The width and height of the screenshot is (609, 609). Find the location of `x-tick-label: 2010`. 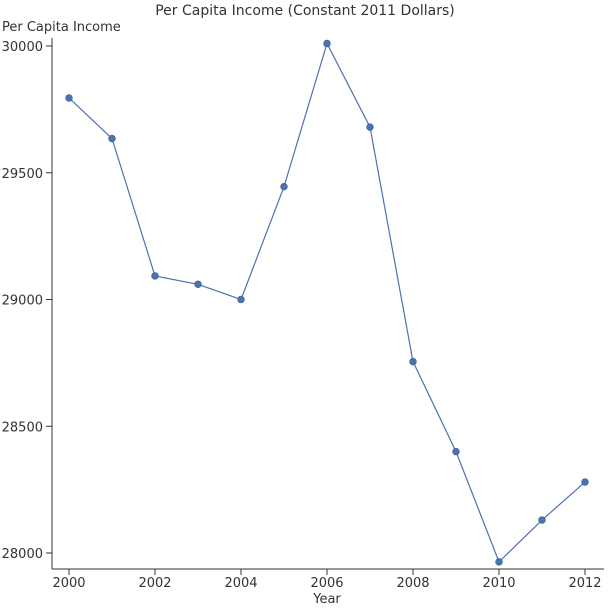

x-tick-label: 2010 is located at coordinates (498, 583).